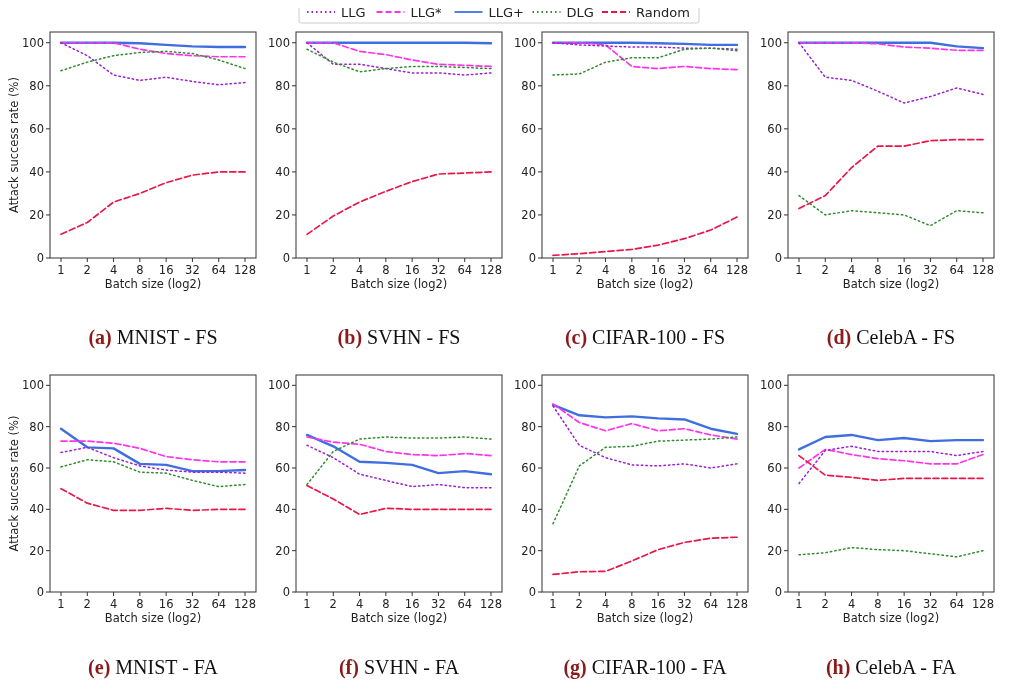  Describe the element at coordinates (891, 667) in the screenshot. I see `text: (h) CelebA - FA` at that location.